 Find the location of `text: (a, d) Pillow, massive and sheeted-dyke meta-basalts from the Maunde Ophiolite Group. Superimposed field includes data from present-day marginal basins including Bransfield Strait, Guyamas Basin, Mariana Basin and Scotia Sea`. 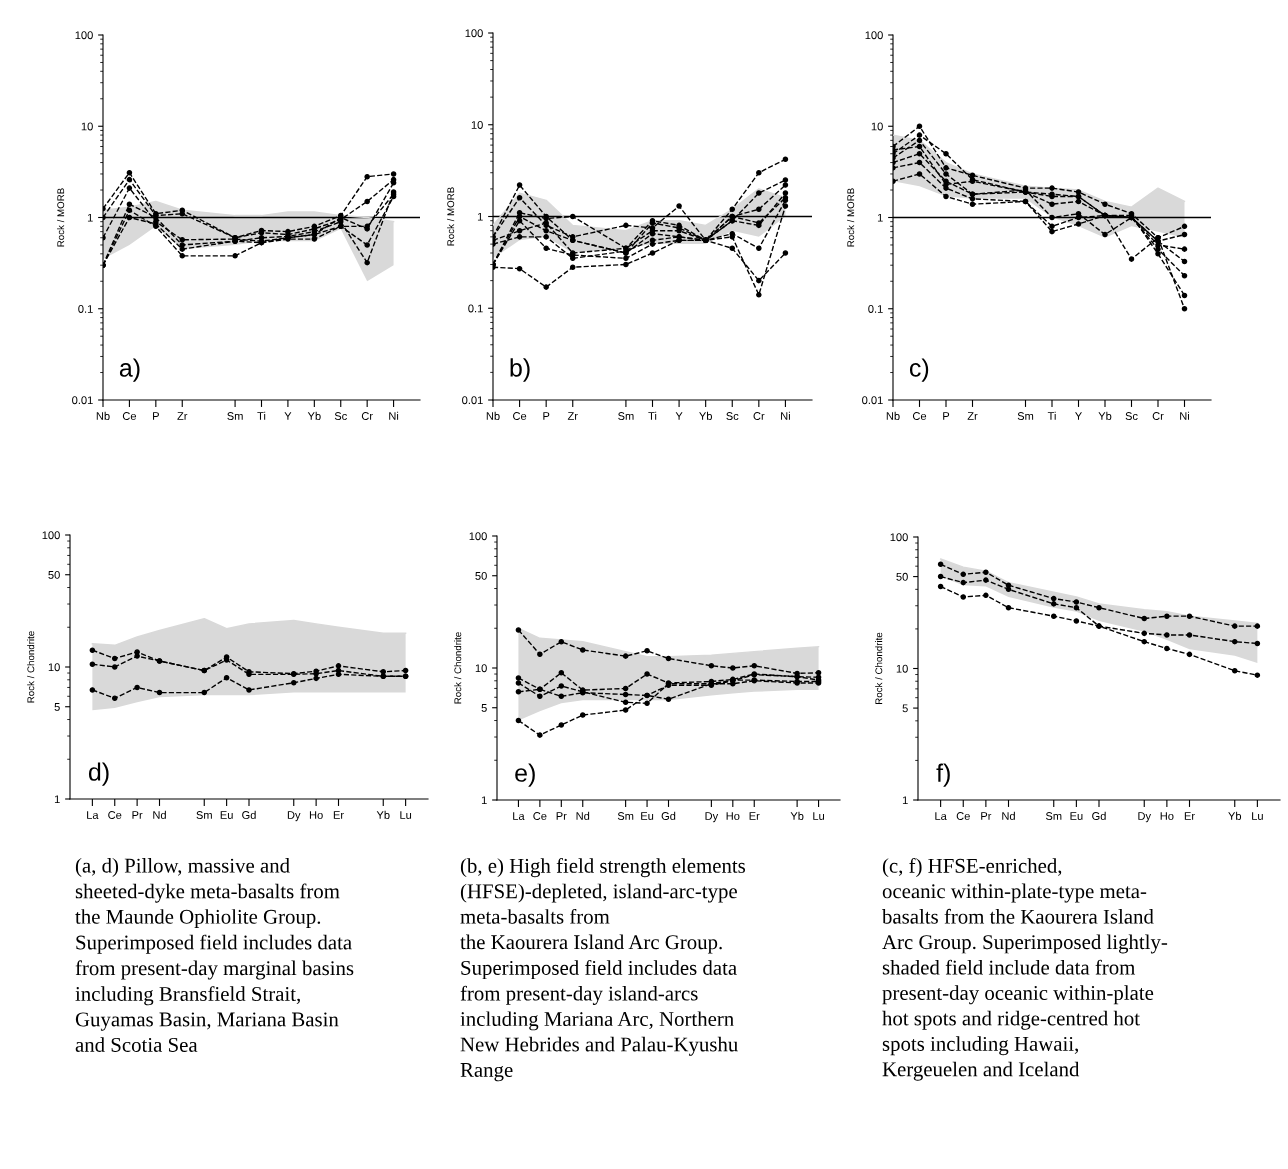

text: (a, d) Pillow, massive and sheeted-dyke meta-basalts from the Maunde Ophiolite Group. Superimposed field includes data from present-day marginal basins including Bransfield Strait, Guyamas Basin, Mariana Basin and Scotia Sea is located at coordinates (214, 955).